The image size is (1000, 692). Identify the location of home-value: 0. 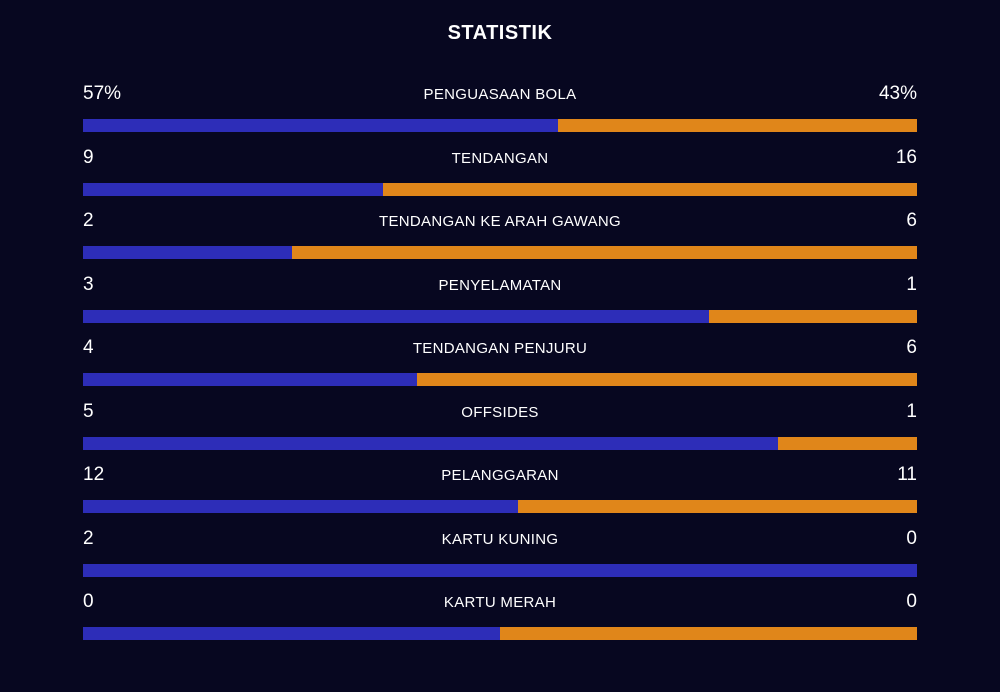
(88, 601).